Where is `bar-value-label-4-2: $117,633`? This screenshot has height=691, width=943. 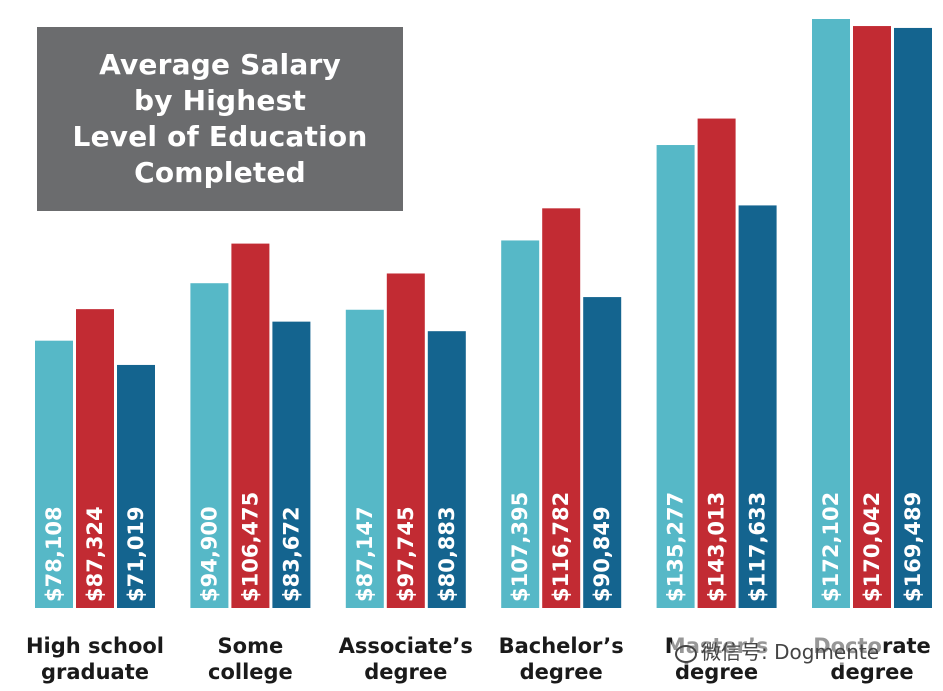
bar-value-label-4-2: $117,633 is located at coordinates (758, 547).